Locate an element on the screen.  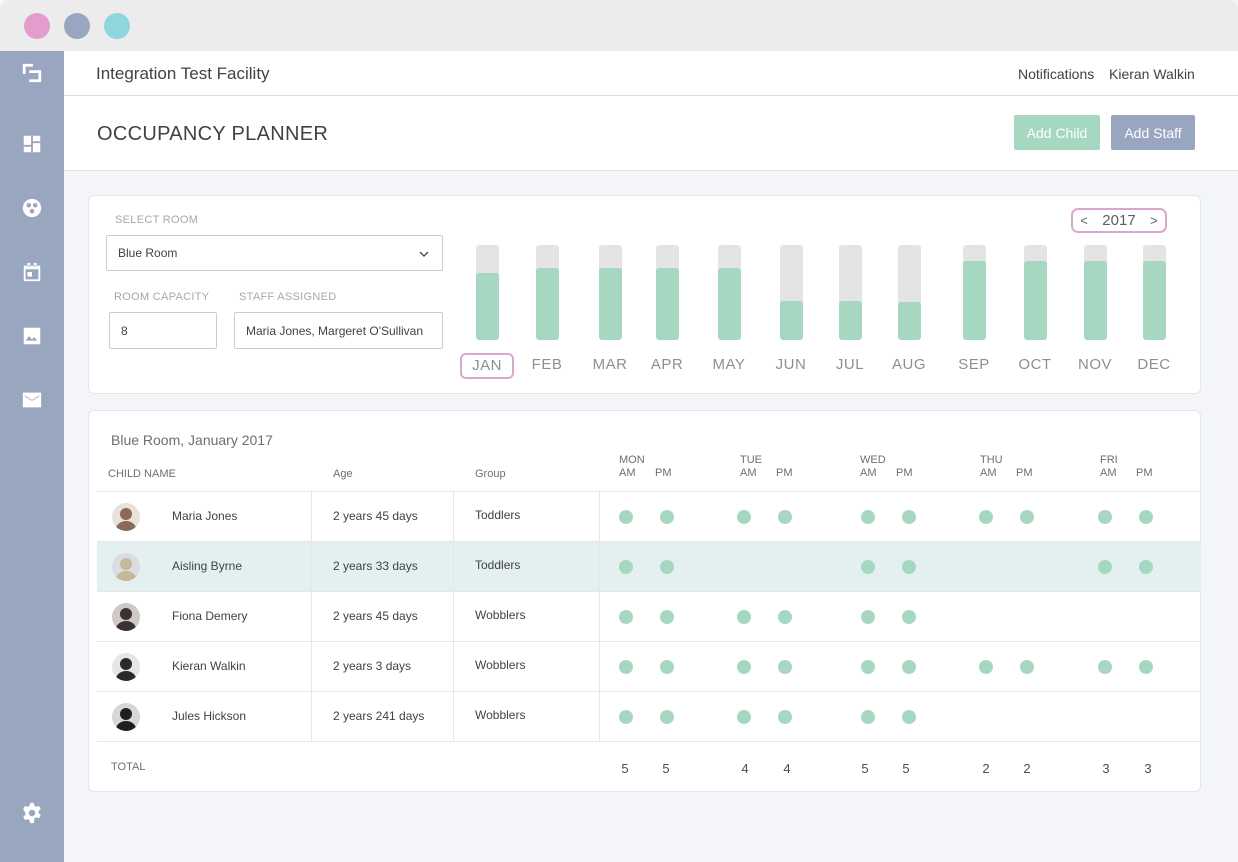
staff-assigned-input: Maria Jones, Margeret O'Sullivan is located at coordinates (338, 330).